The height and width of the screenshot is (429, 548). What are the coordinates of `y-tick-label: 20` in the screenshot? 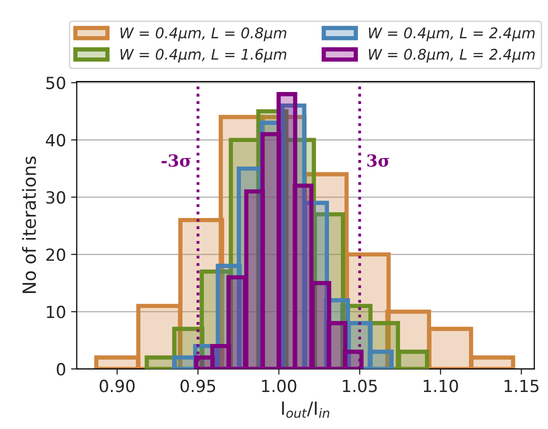 It's located at (56, 254).